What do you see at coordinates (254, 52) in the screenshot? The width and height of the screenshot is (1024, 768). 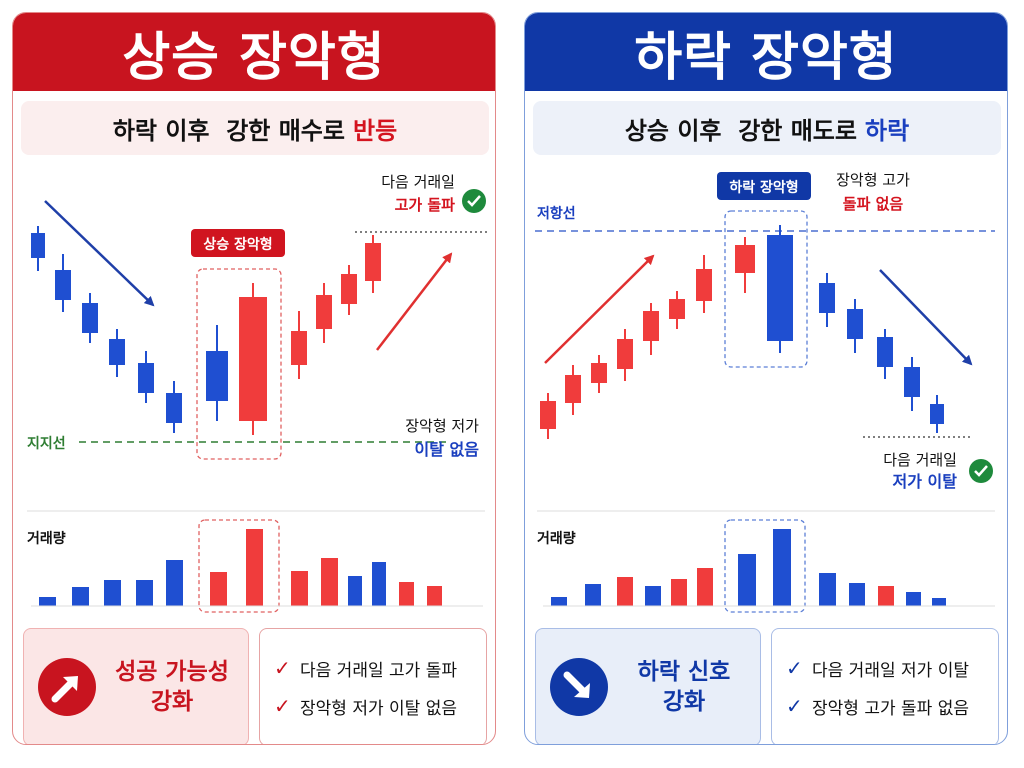 I see `panel-title: 상승 장악형` at bounding box center [254, 52].